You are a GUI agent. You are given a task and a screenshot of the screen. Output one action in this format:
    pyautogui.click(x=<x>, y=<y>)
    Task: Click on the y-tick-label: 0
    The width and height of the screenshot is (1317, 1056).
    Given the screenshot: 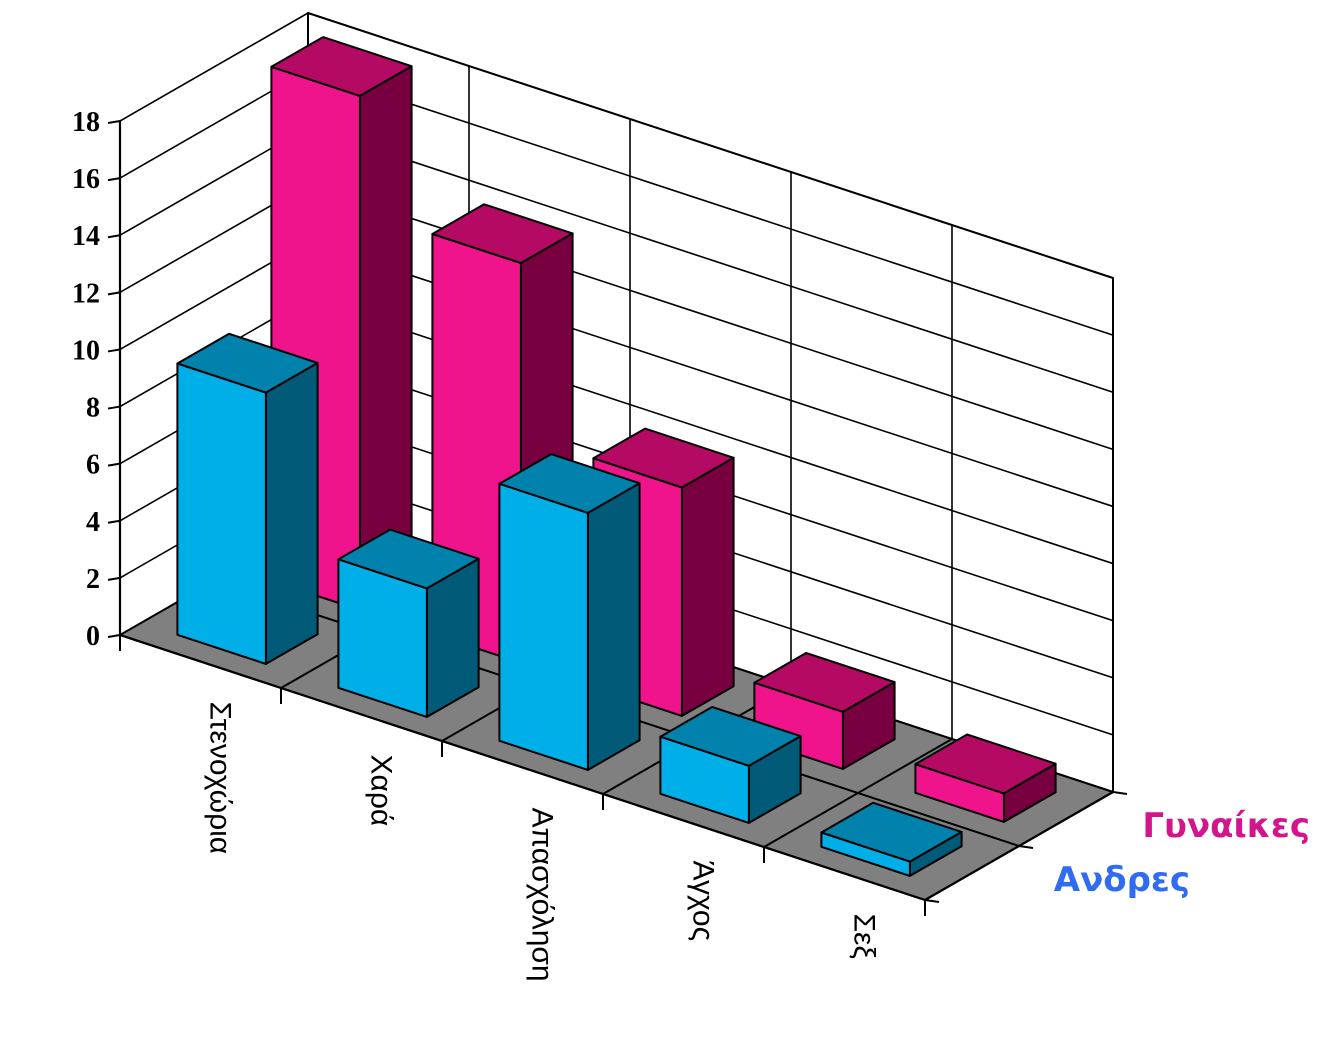 What is the action you would take?
    pyautogui.click(x=93, y=636)
    